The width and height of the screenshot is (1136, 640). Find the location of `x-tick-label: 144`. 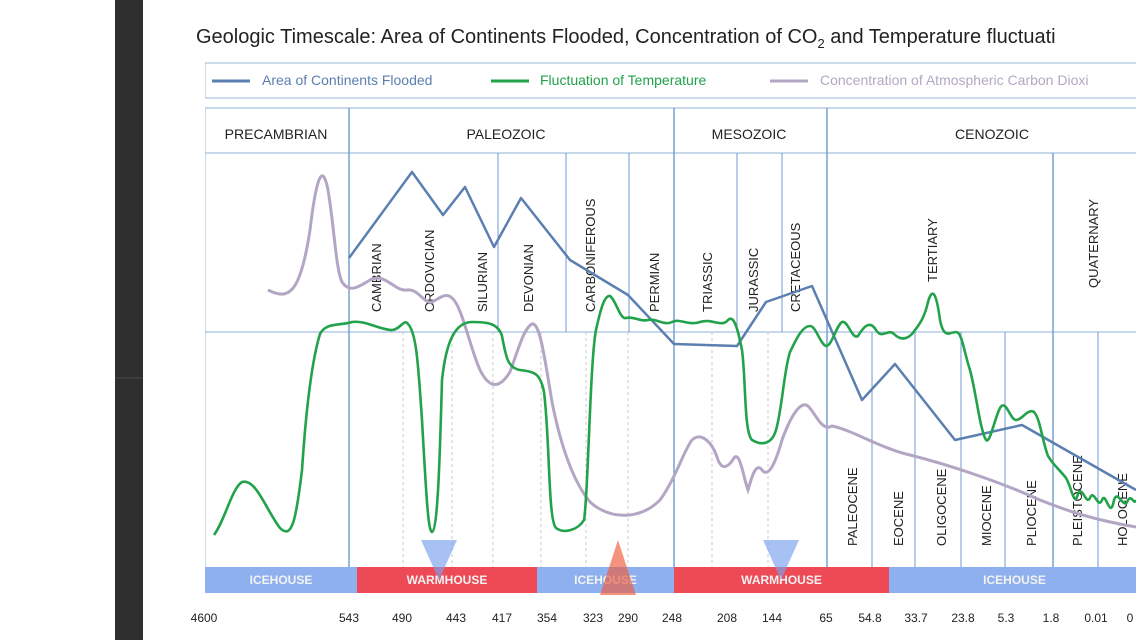

x-tick-label: 144 is located at coordinates (772, 618).